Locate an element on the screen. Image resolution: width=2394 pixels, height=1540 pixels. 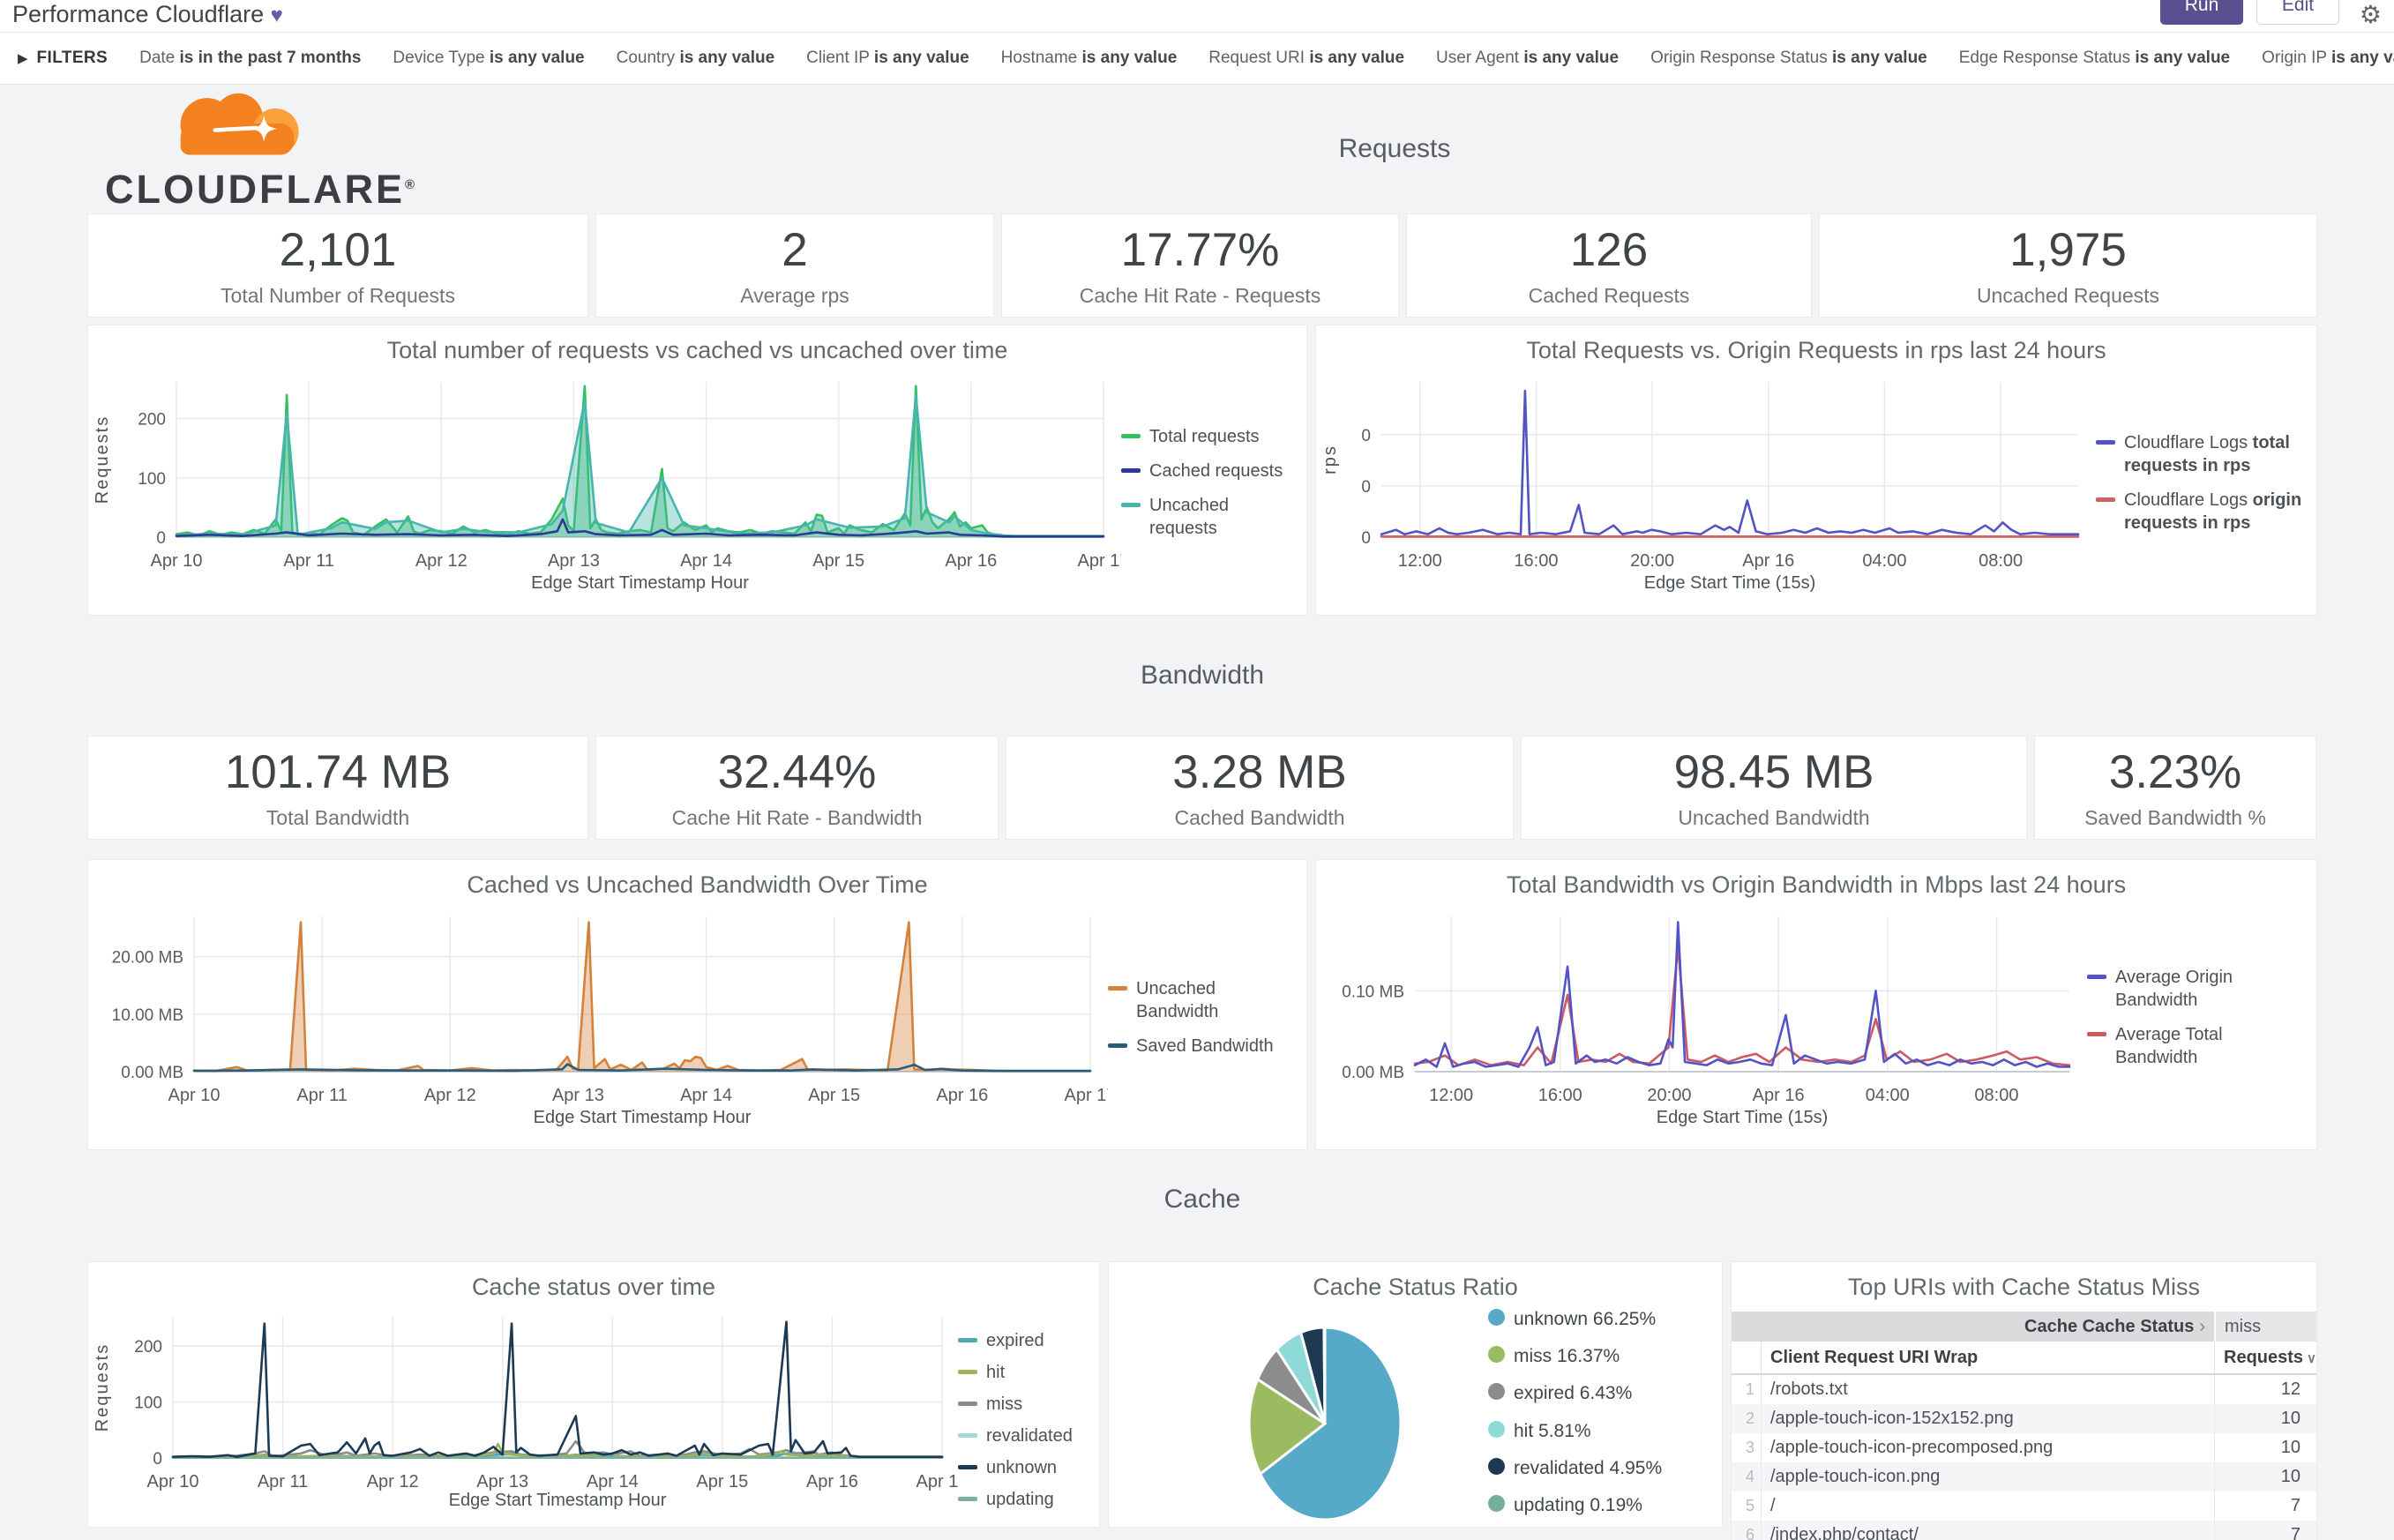
kpi-saved-bandwidth: 3.23% Saved Bandwidth % is located at coordinates (2175, 788).